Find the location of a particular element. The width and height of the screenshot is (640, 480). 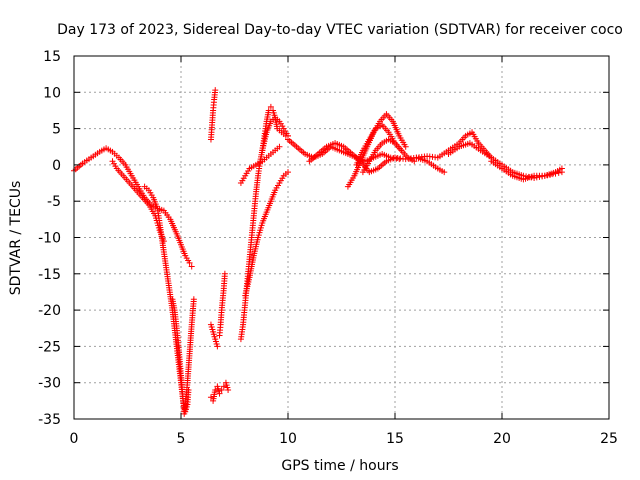

x-tick-label: 0 is located at coordinates (74, 439).